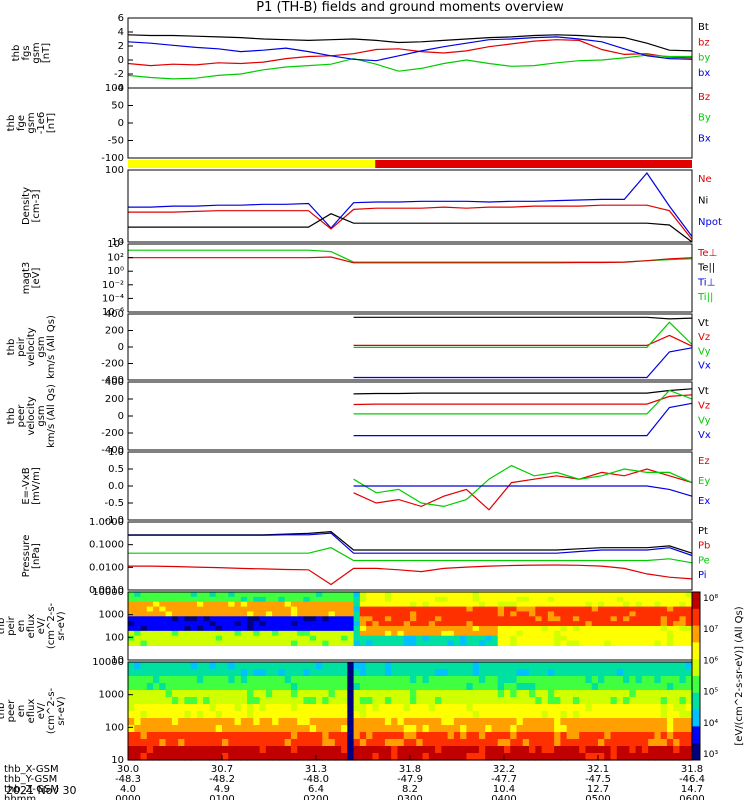  Describe the element at coordinates (523, 400) in the screenshot. I see `series-line-Vz` at that location.